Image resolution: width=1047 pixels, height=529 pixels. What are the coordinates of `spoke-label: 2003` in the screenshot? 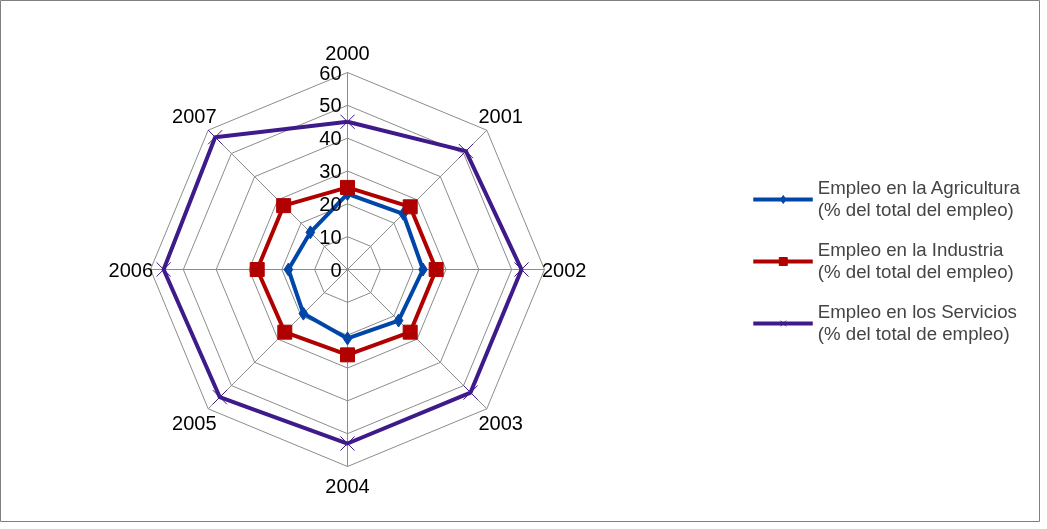 It's located at (500, 422).